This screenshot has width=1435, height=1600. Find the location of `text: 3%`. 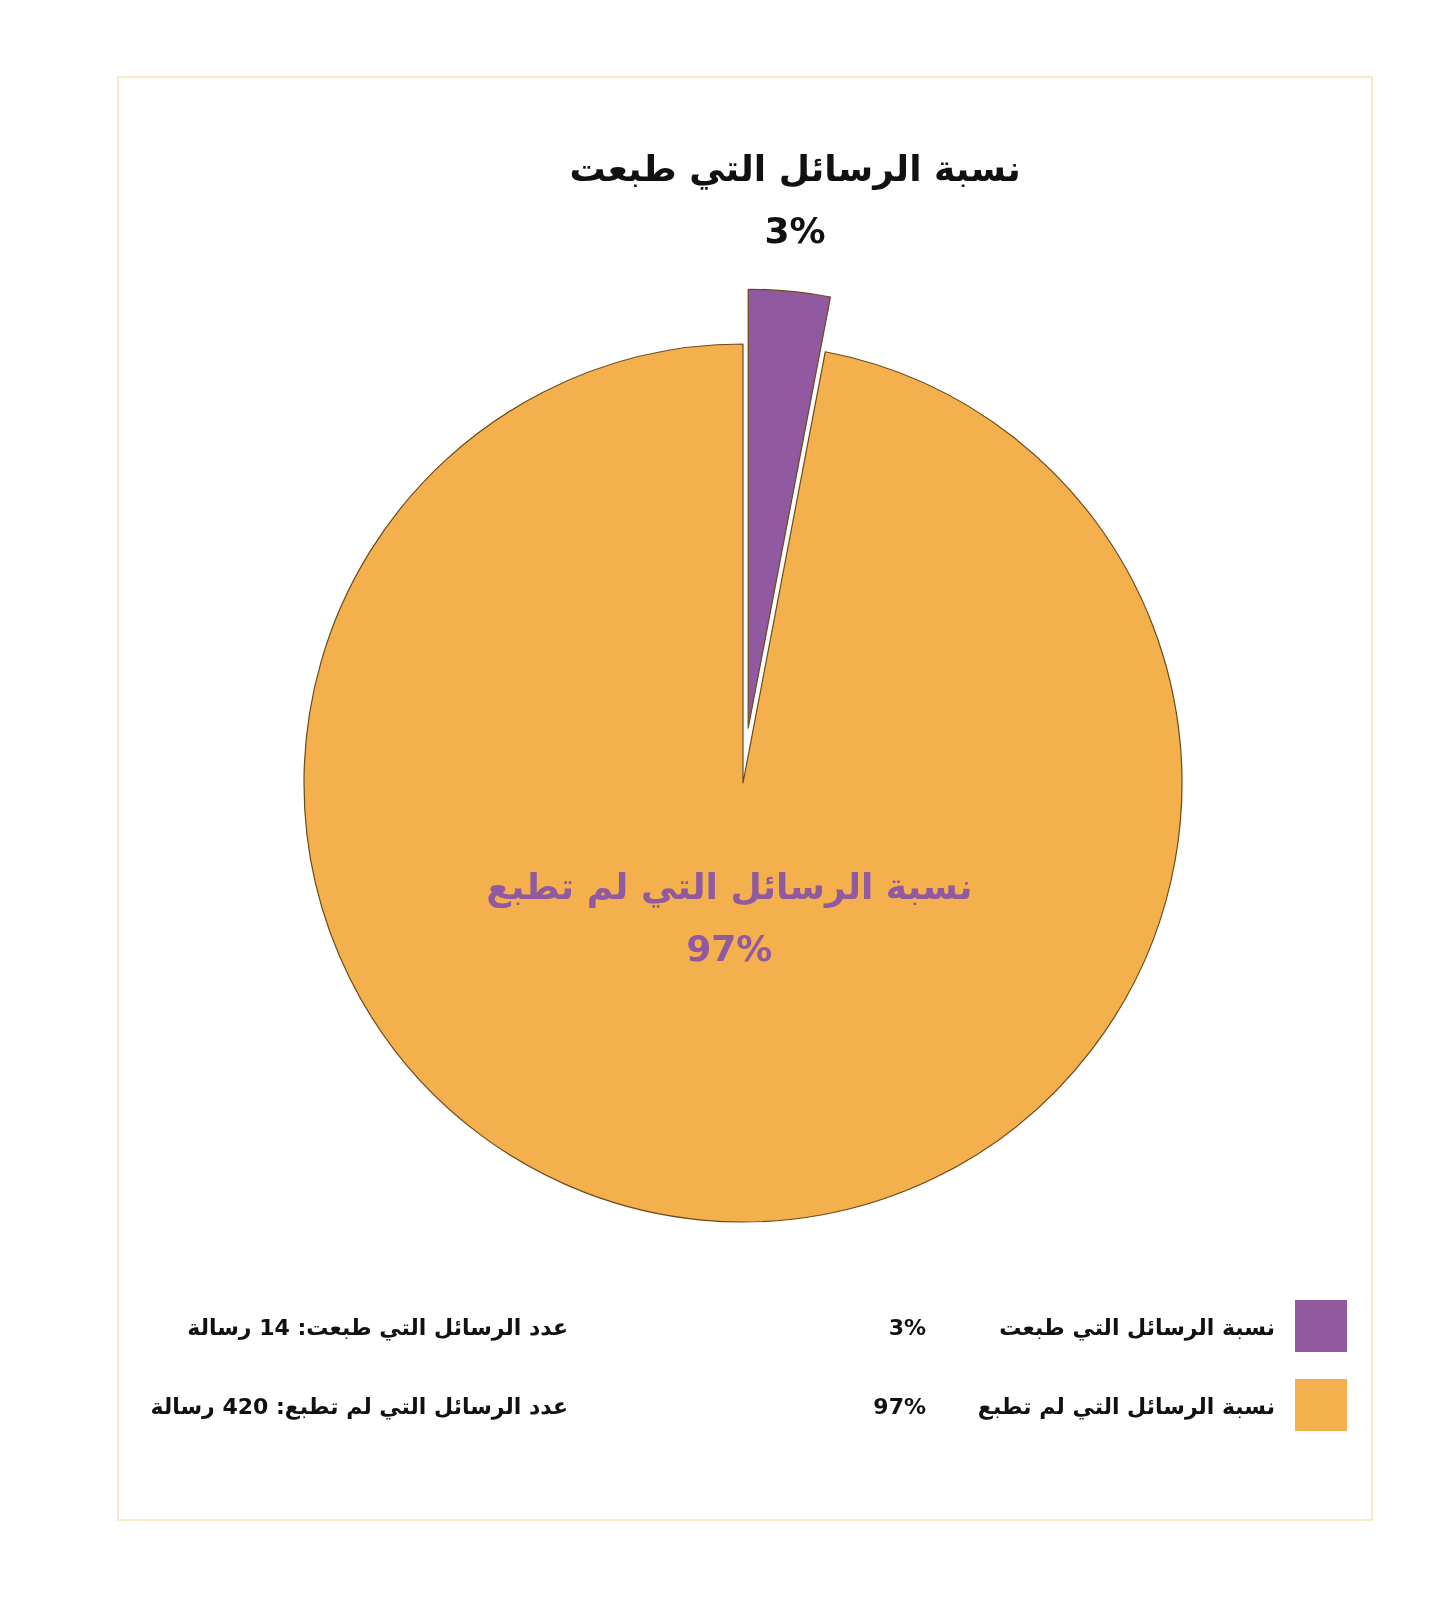

text: 3% is located at coordinates (907, 1327).